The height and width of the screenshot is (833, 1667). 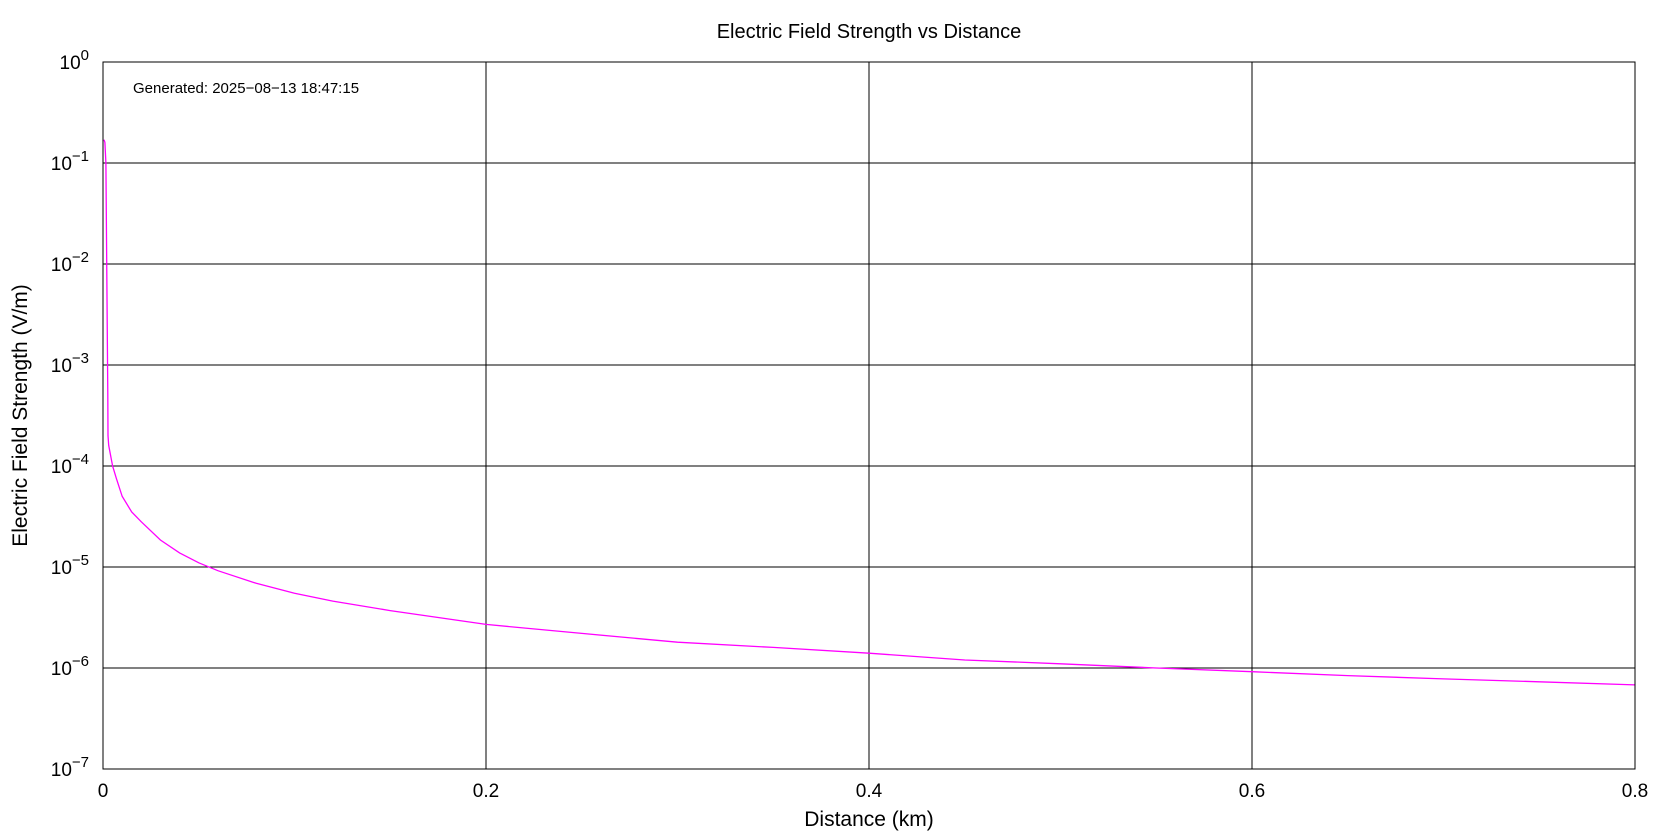 What do you see at coordinates (1635, 791) in the screenshot?
I see `x-tick-label: 0.8` at bounding box center [1635, 791].